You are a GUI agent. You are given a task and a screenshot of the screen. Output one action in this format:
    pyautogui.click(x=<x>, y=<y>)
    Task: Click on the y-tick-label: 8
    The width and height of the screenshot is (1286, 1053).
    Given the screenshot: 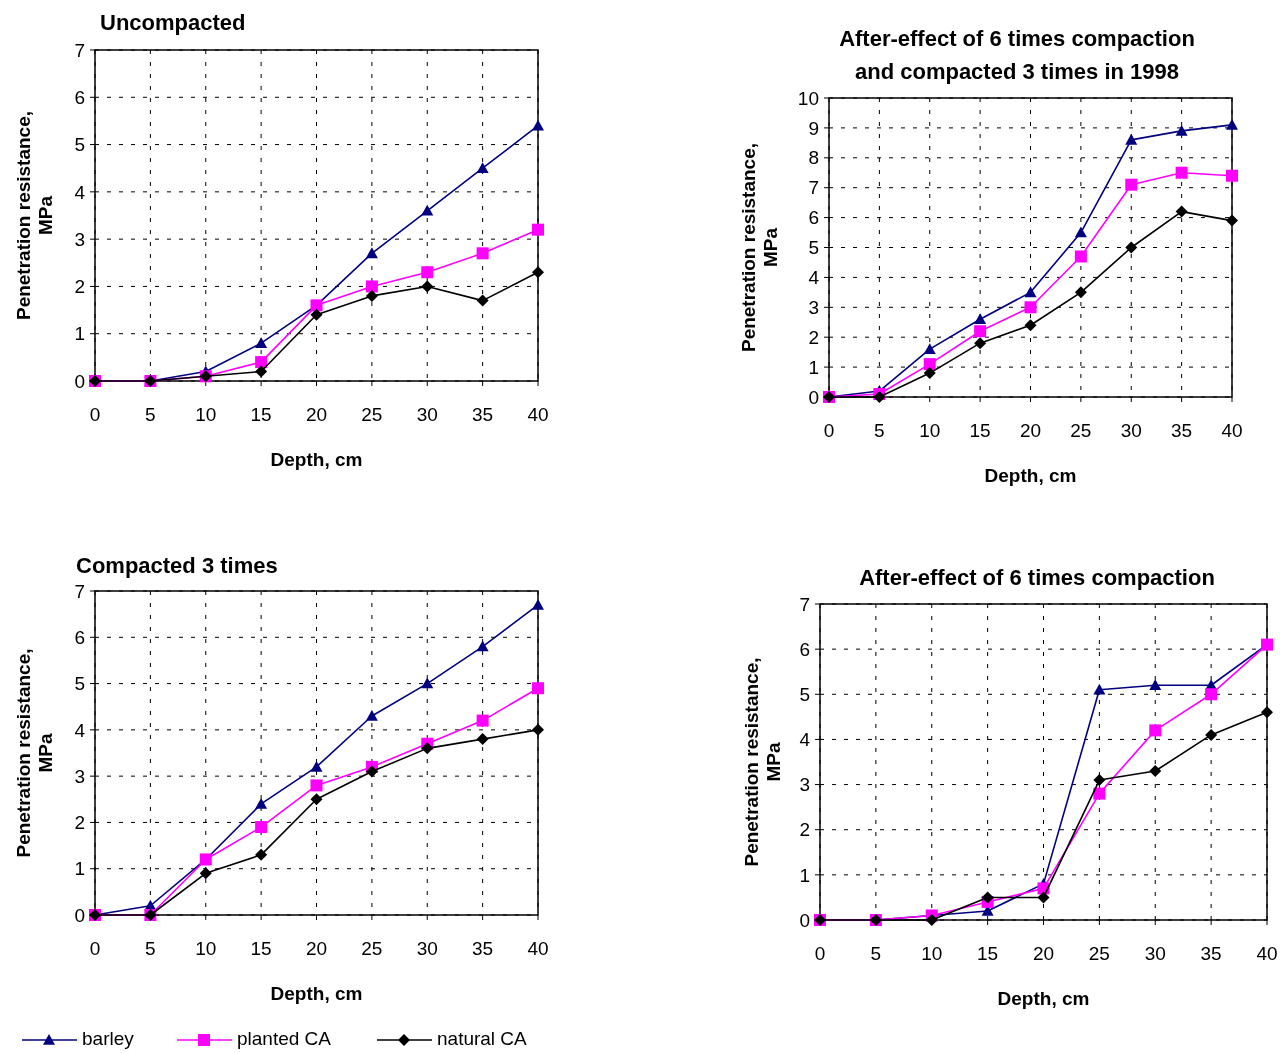 What is the action you would take?
    pyautogui.click(x=813, y=158)
    